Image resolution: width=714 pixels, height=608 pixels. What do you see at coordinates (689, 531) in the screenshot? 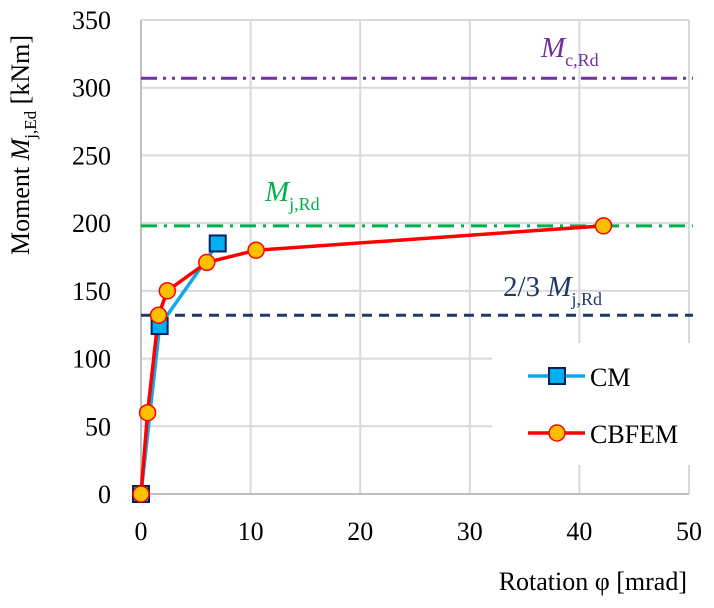
I see `x-tick-label: 50` at bounding box center [689, 531].